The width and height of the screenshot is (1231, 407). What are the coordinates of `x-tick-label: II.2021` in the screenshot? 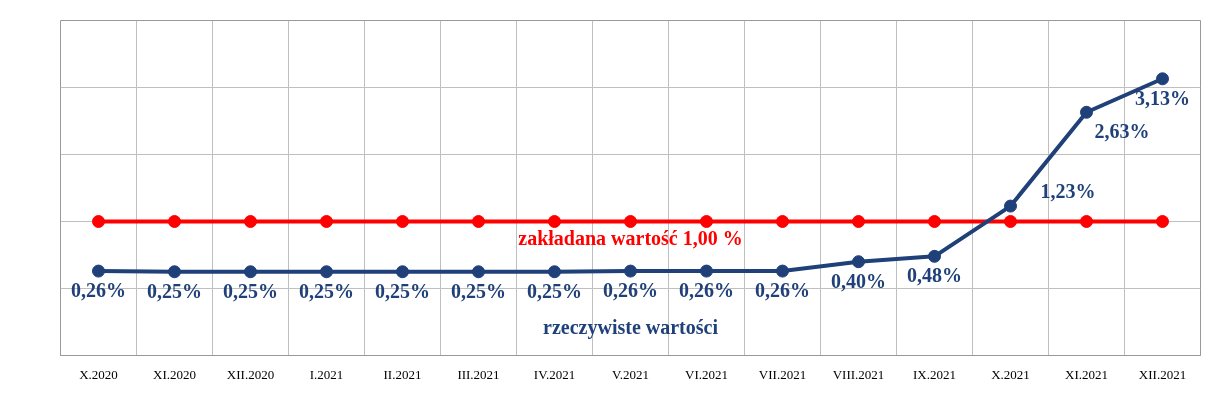 It's located at (402, 374).